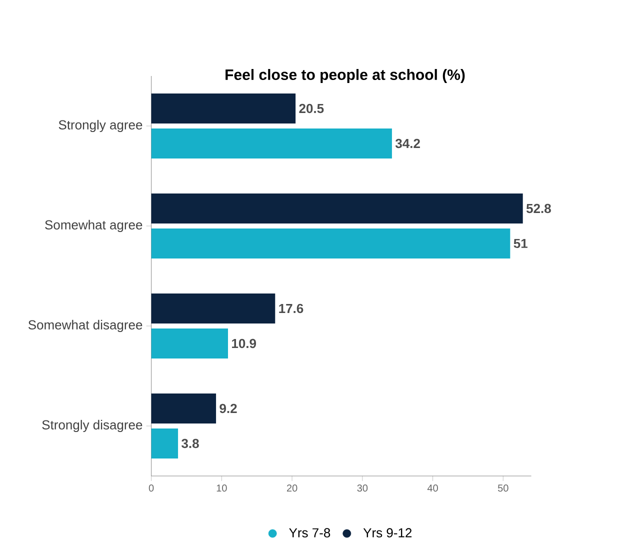  Describe the element at coordinates (291, 309) in the screenshot. I see `data-label: 17.6` at that location.